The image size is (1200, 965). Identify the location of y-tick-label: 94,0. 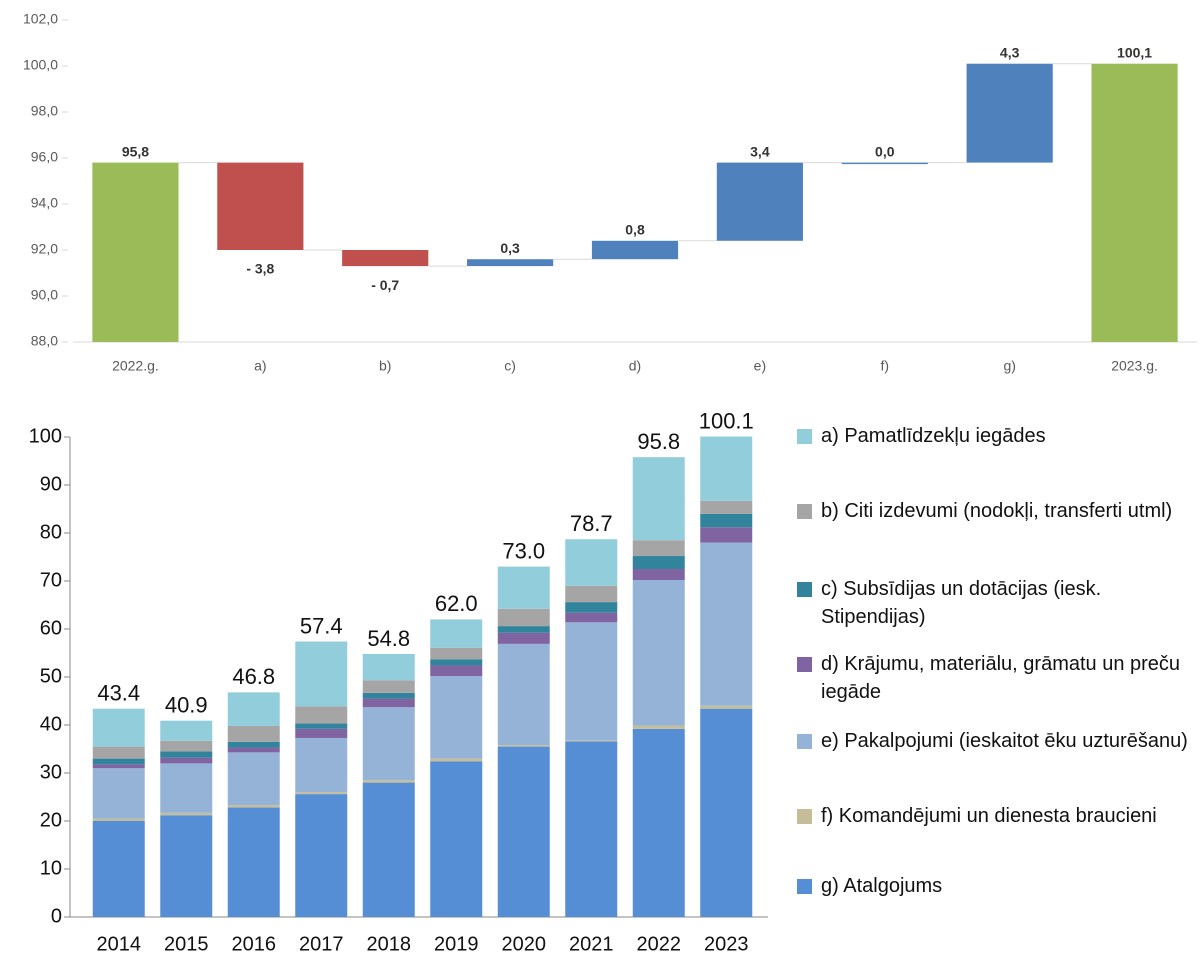
(44, 203).